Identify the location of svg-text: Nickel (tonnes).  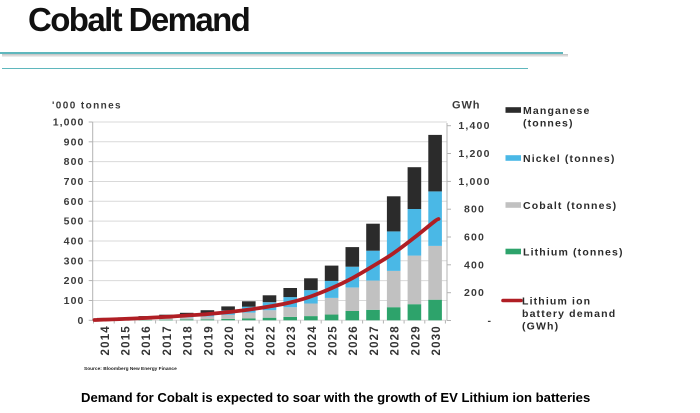
(569, 159).